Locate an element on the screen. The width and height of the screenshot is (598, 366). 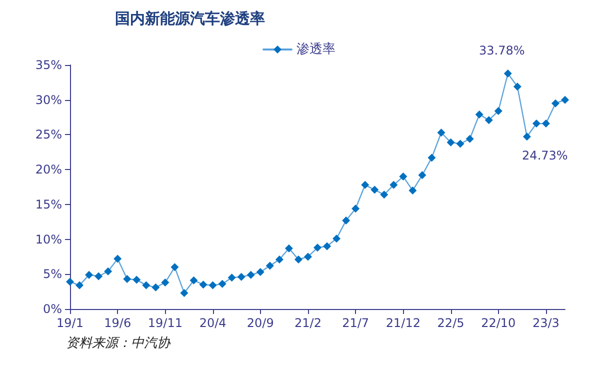
data-label: 24.73% is located at coordinates (545, 155).